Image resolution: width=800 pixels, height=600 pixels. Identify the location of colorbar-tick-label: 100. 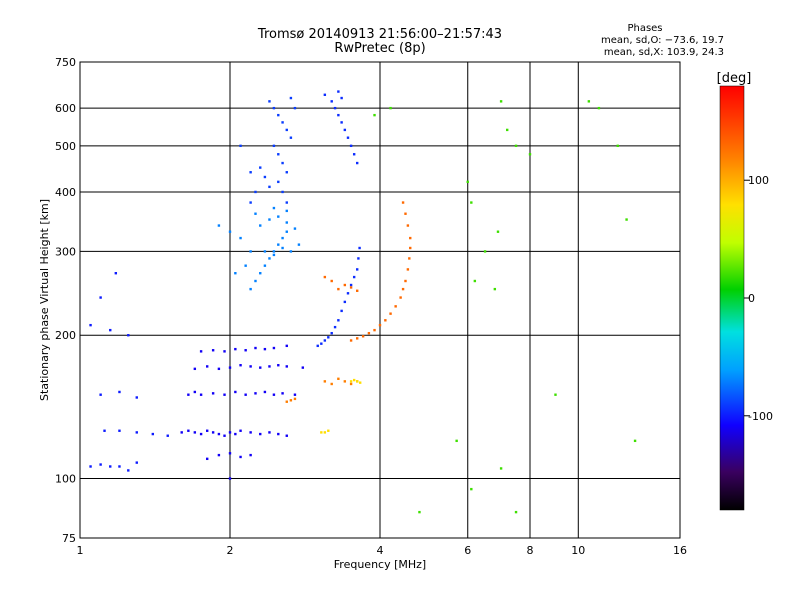
(758, 180).